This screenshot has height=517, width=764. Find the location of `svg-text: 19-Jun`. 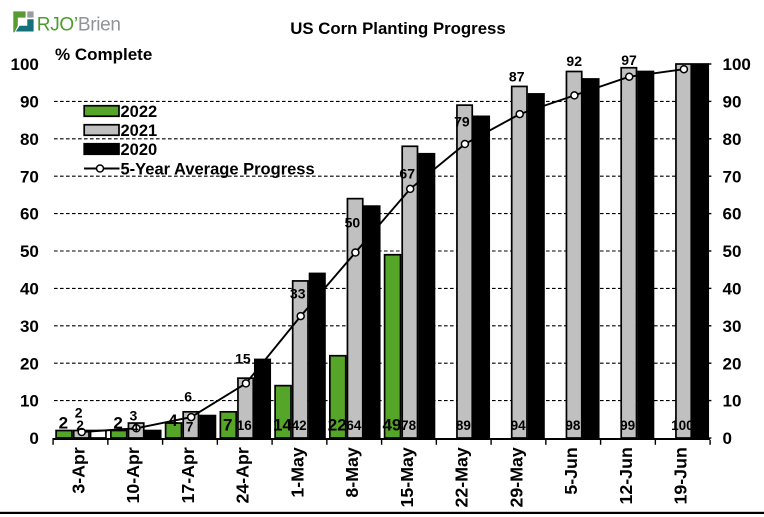

svg-text: 19-Jun is located at coordinates (681, 475).